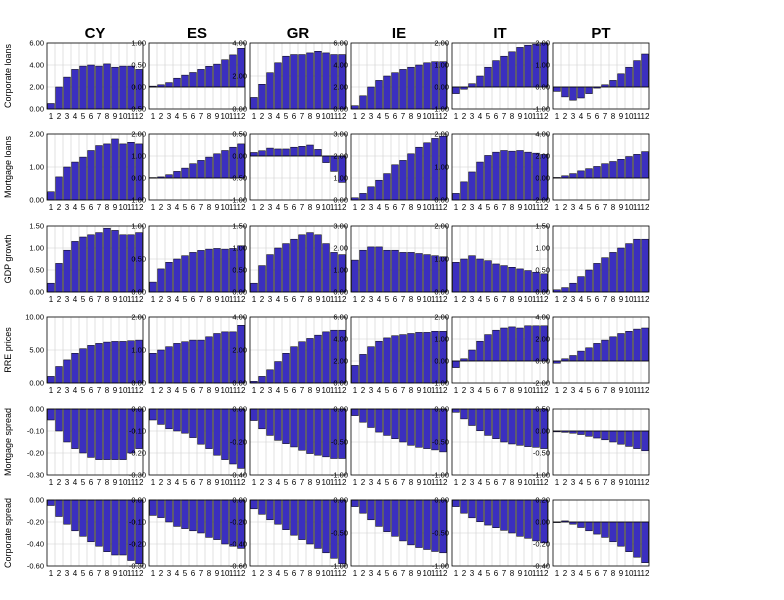  Describe the element at coordinates (542, 361) in the screenshot. I see `panel-rre-prices-pt-ytick-label: 0.00` at that location.